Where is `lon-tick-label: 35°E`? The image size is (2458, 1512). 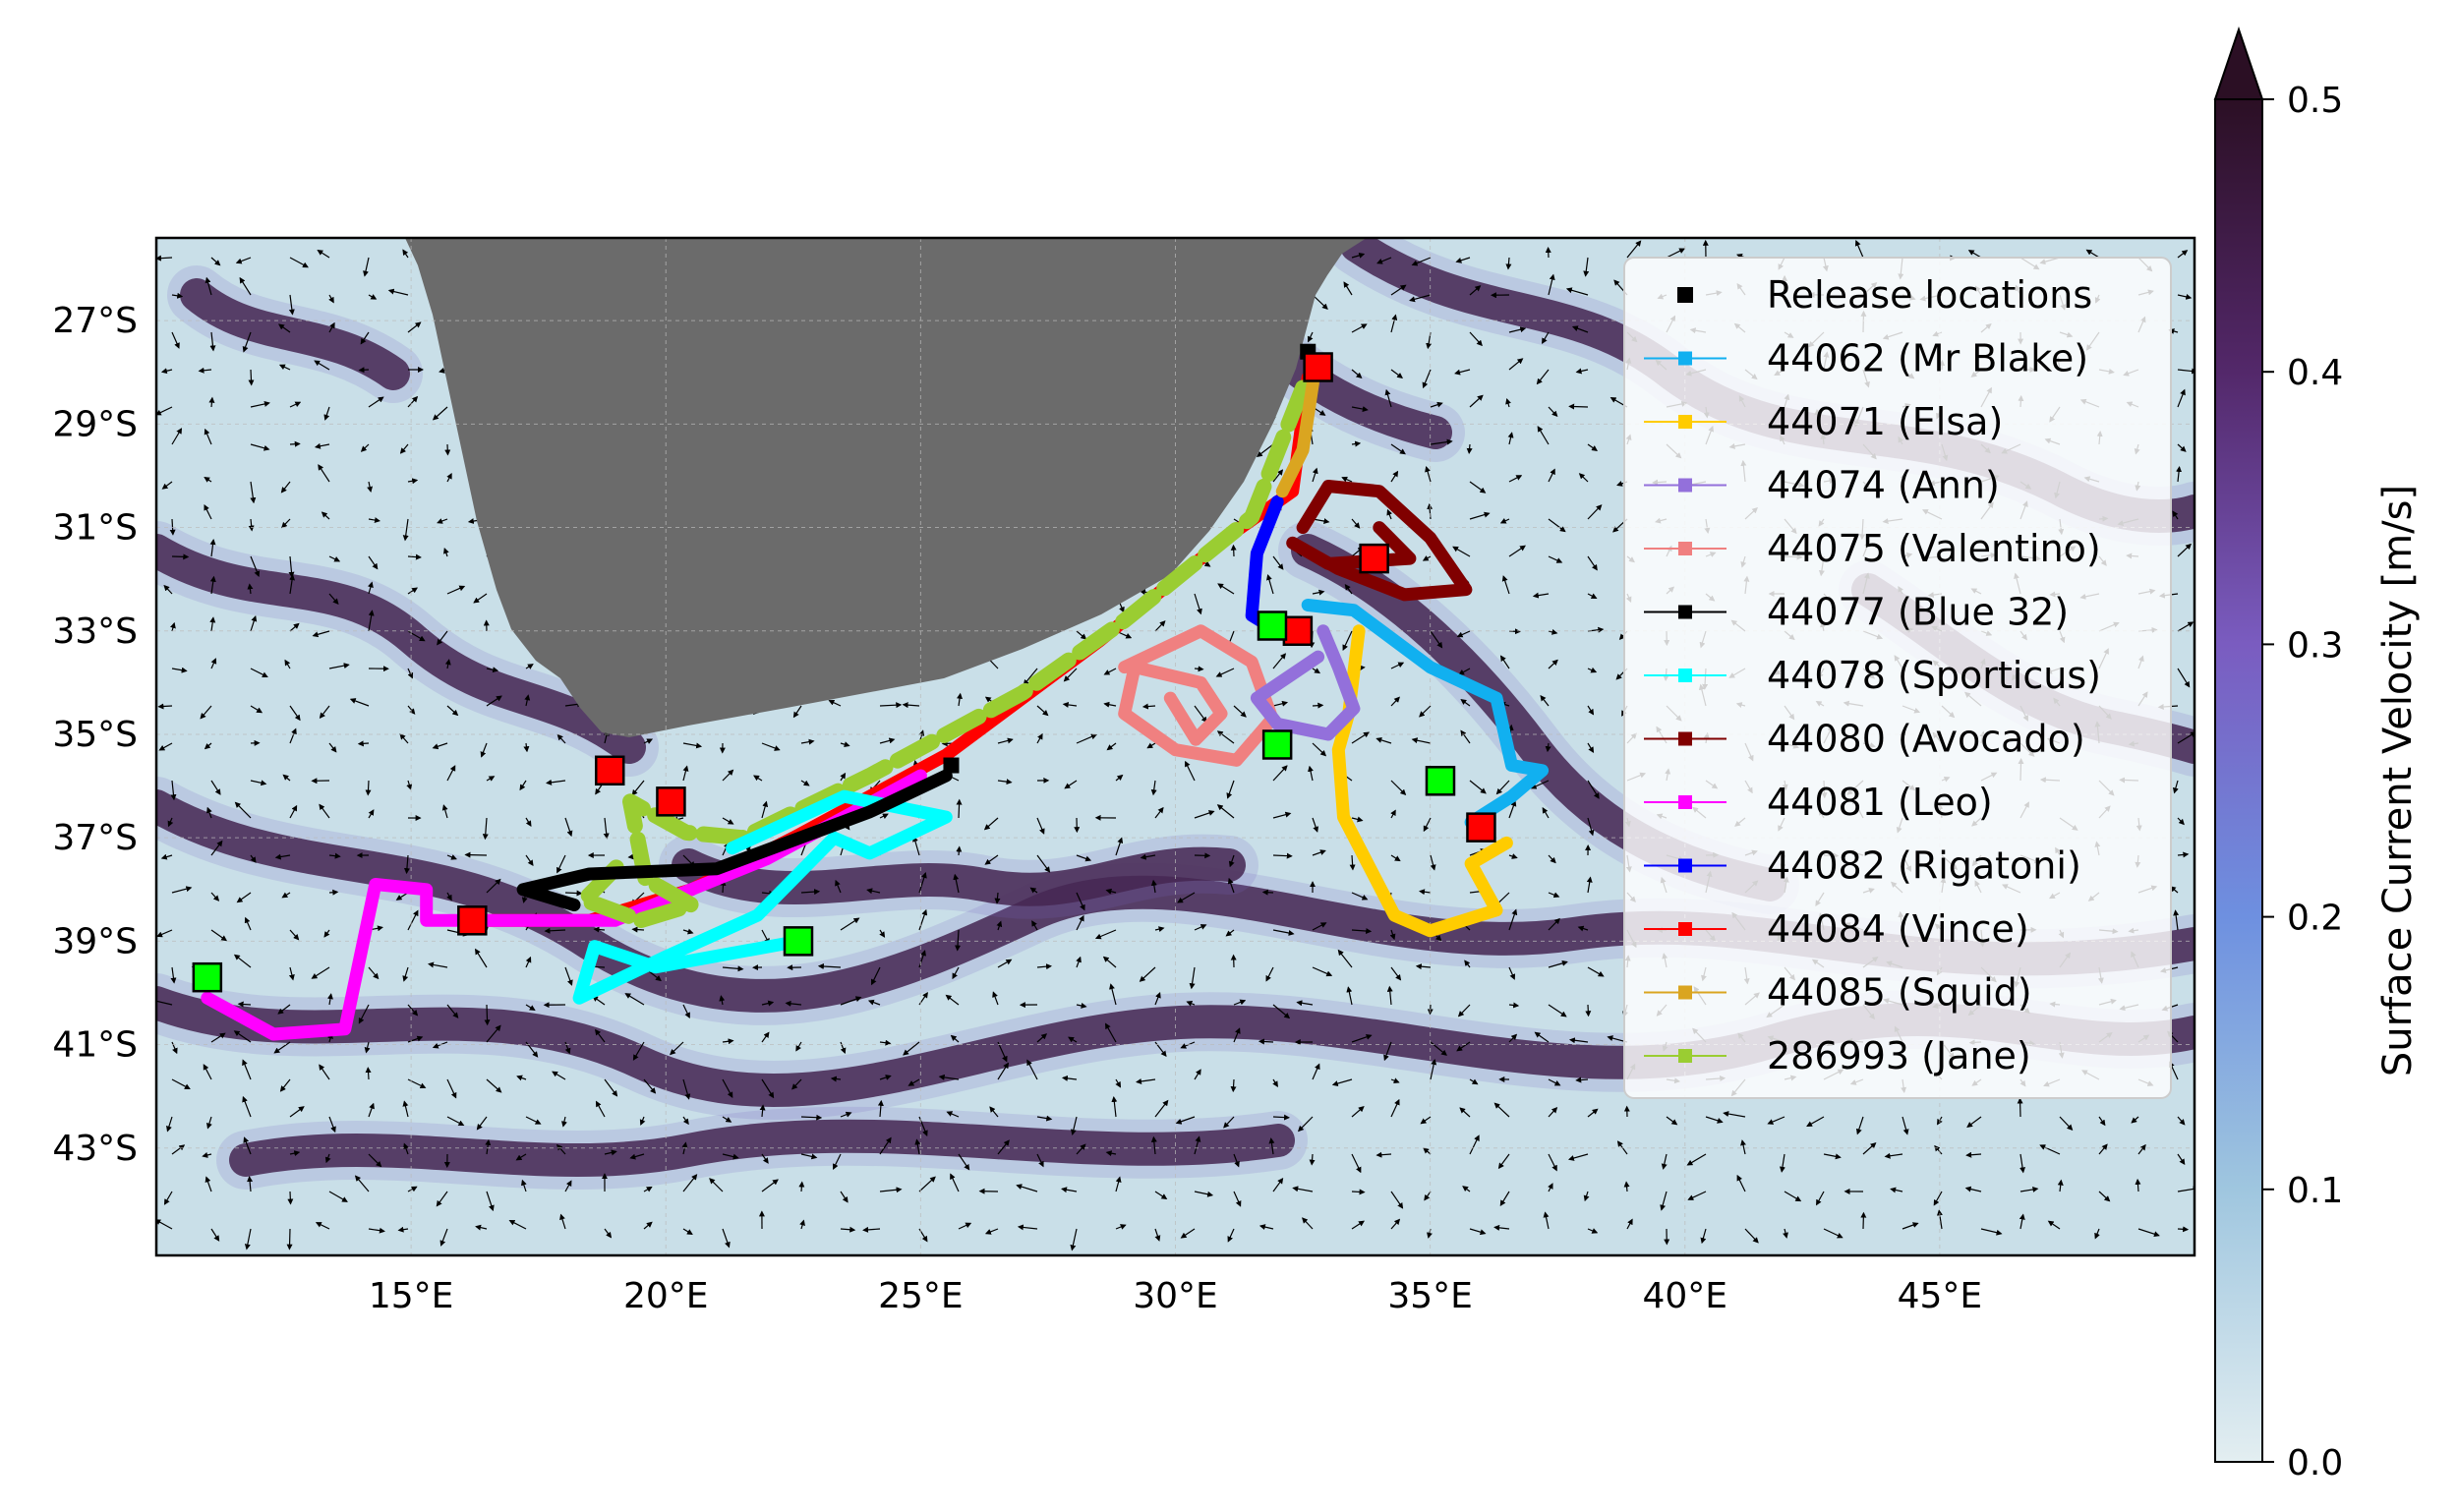
lon-tick-label: 35°E is located at coordinates (1430, 1296).